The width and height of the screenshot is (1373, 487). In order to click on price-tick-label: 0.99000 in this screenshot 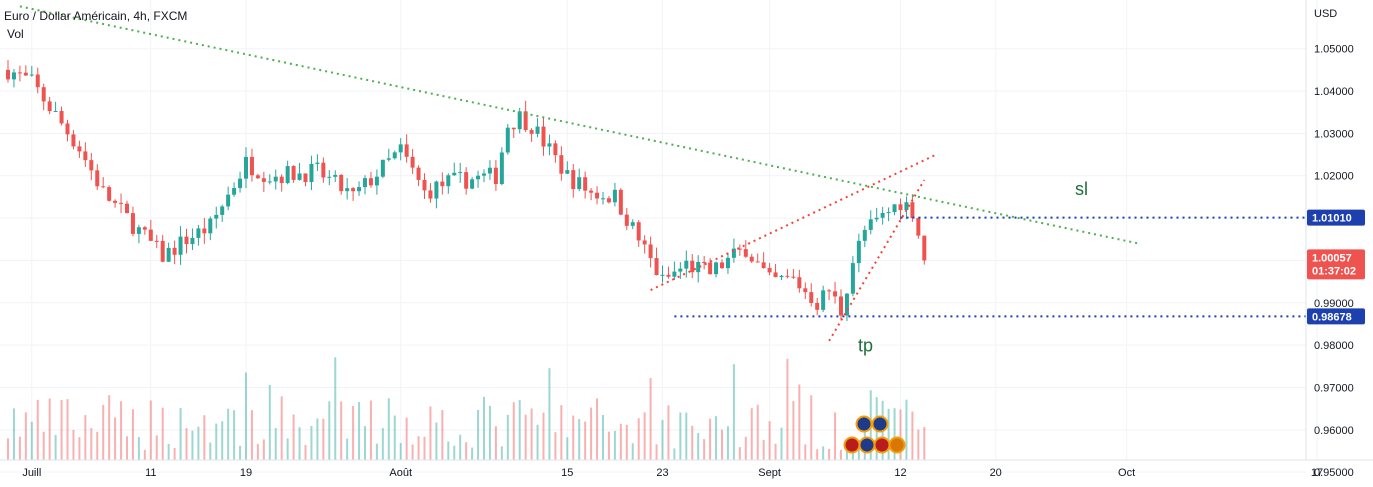, I will do `click(1334, 304)`.